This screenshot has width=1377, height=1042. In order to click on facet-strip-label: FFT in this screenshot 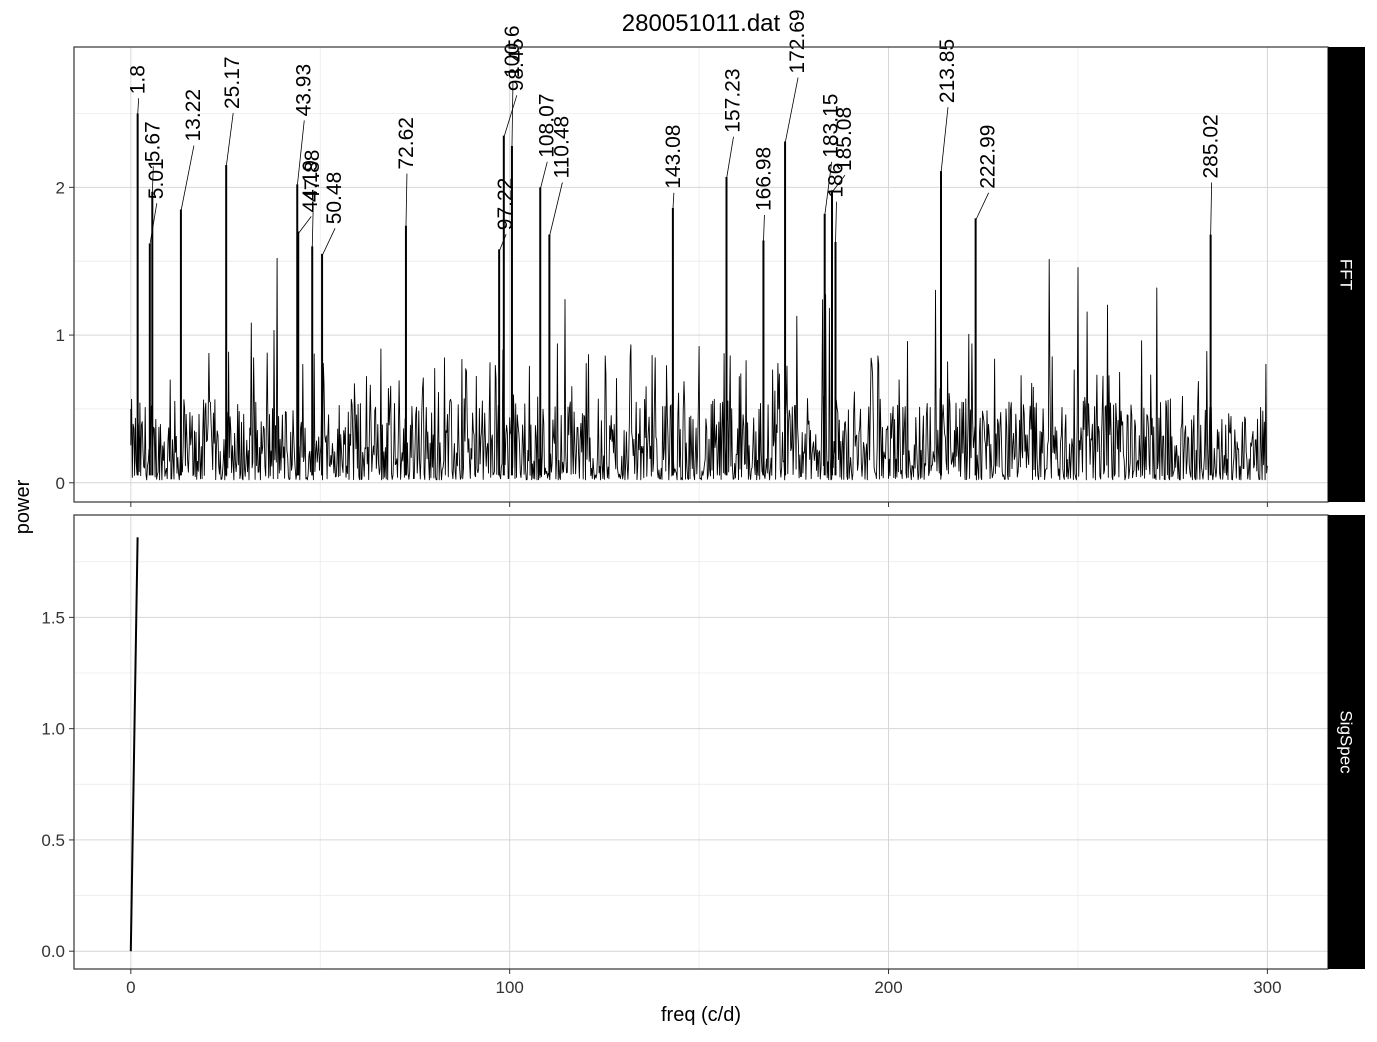, I will do `click(1346, 274)`.